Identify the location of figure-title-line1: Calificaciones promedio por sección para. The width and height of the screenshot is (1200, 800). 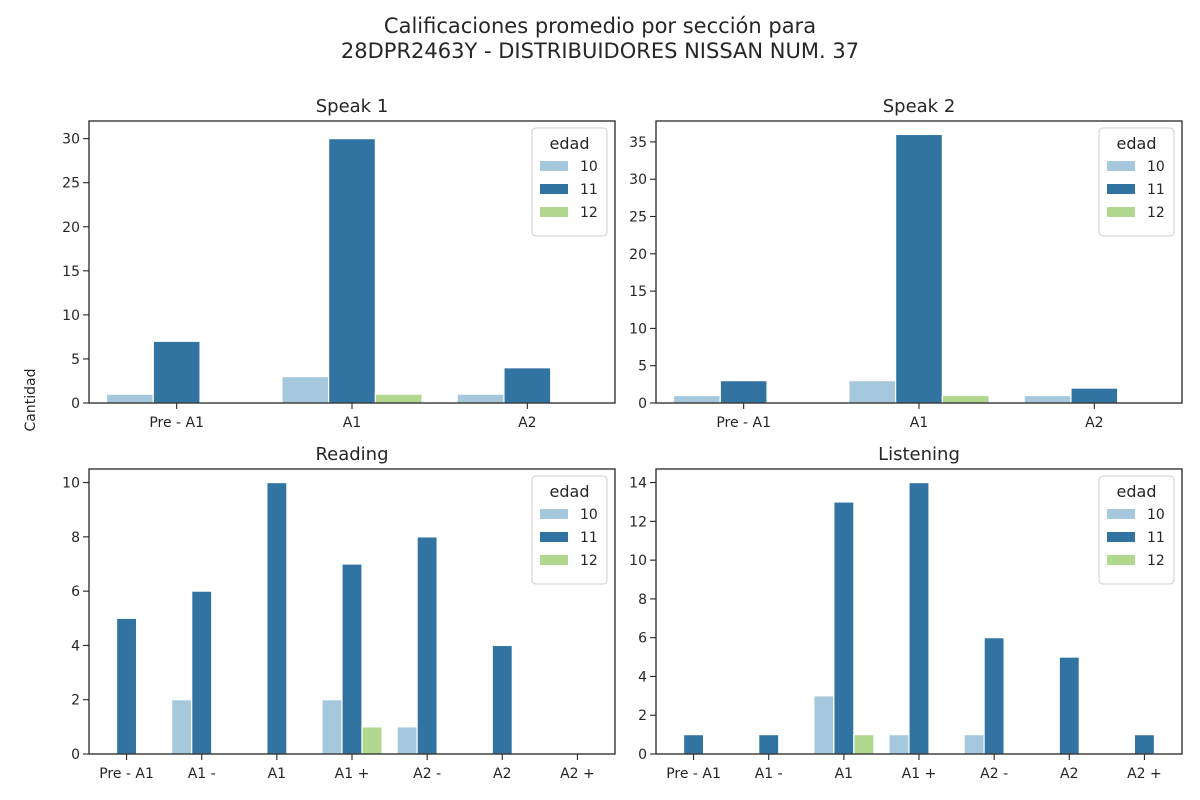
(600, 26).